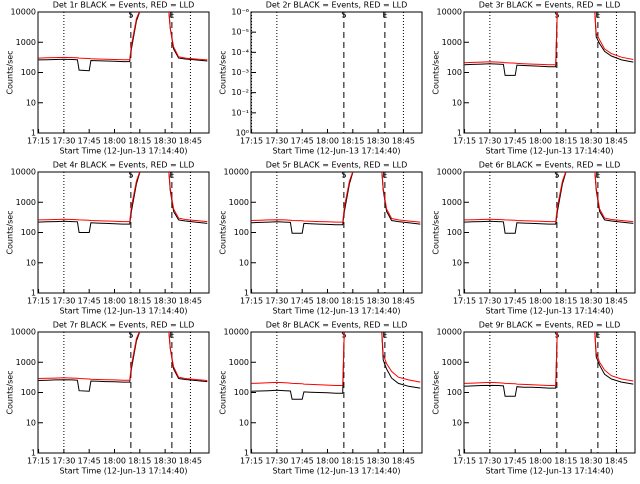  Describe the element at coordinates (550, 165) in the screenshot. I see `chart-title: Det 6r BLACK = Events, RED = LLD` at that location.